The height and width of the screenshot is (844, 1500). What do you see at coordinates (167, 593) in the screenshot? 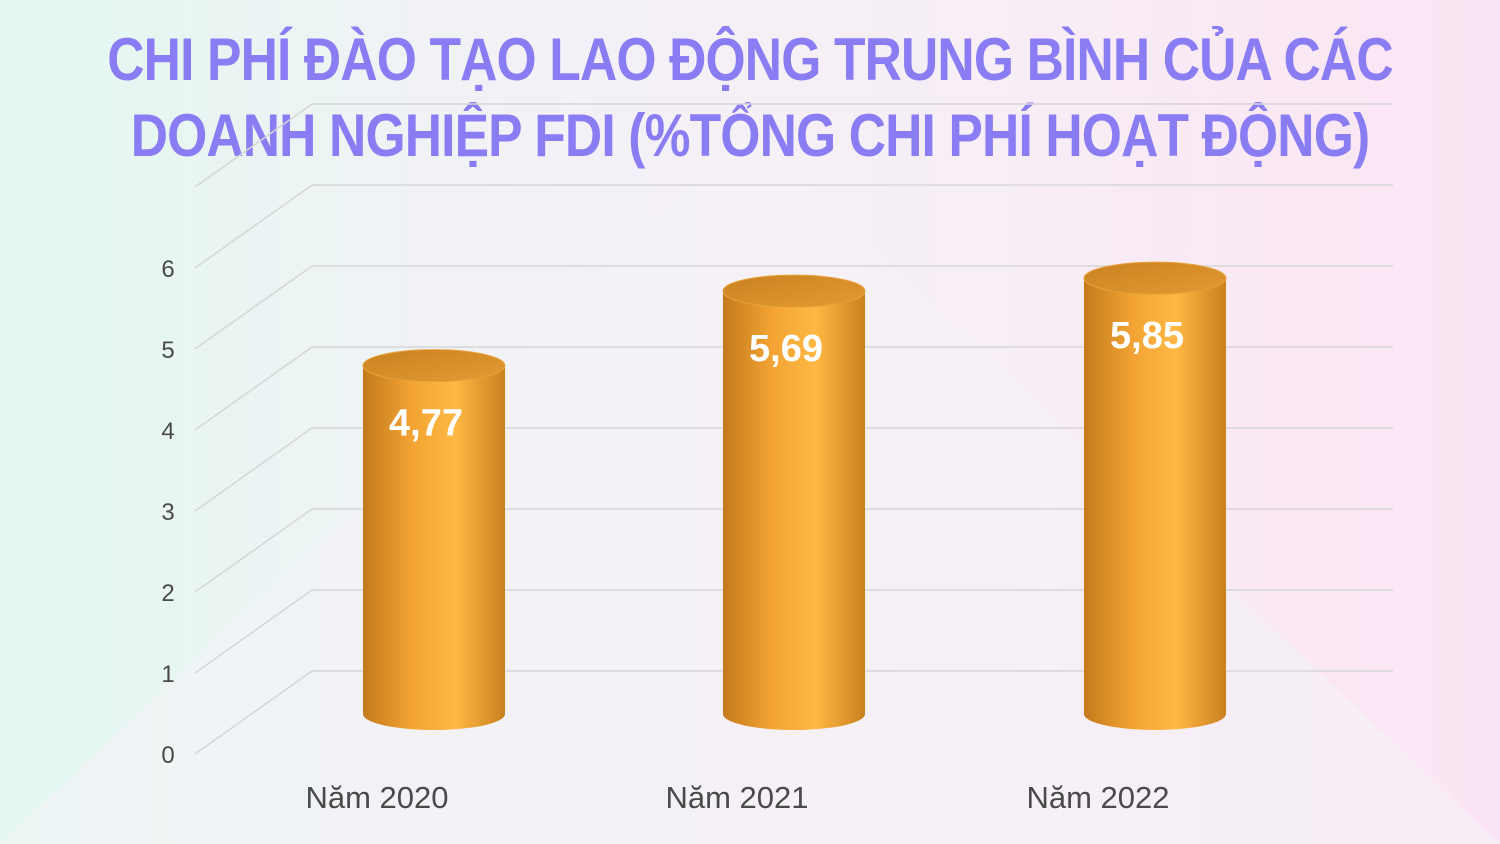
I see `y-tick-label: 2` at bounding box center [167, 593].